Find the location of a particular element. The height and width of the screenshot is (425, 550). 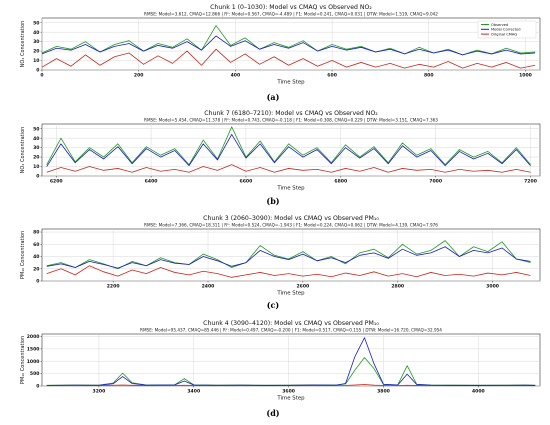

panel-label: (a) is located at coordinates (273, 97).